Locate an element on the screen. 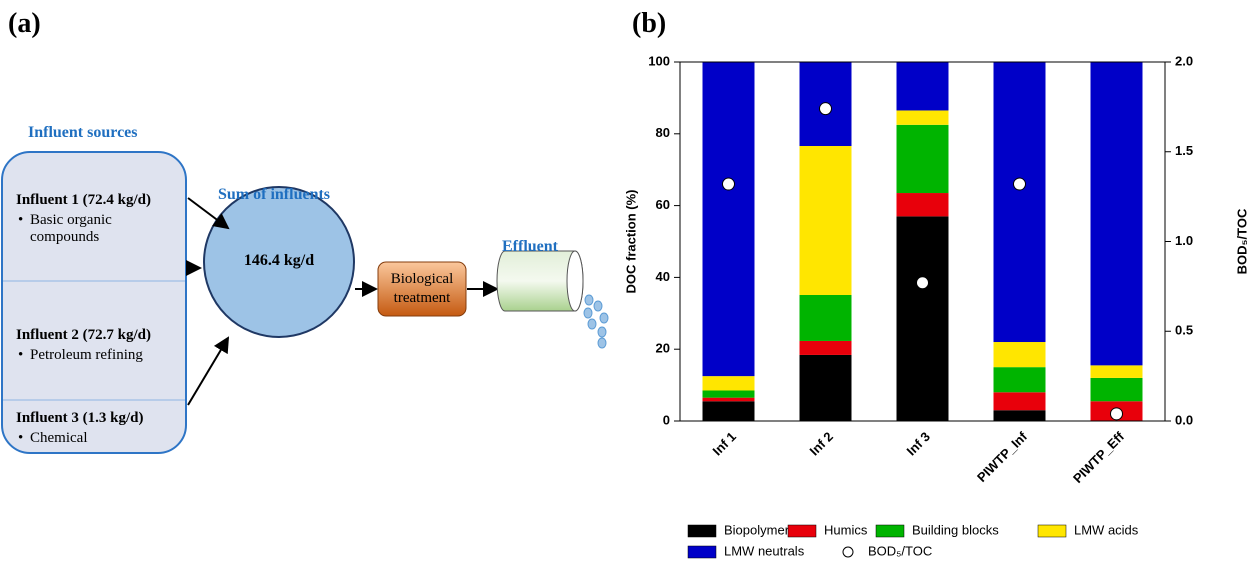 The height and width of the screenshot is (562, 1249). treatment-box is located at coordinates (422, 289).